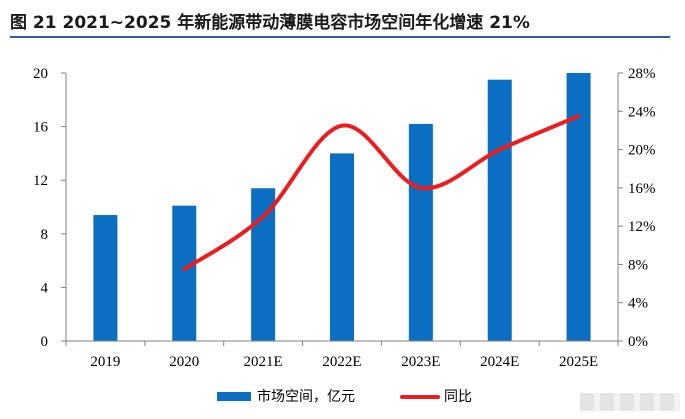  Describe the element at coordinates (342, 247) in the screenshot. I see `bar-2022e` at that location.